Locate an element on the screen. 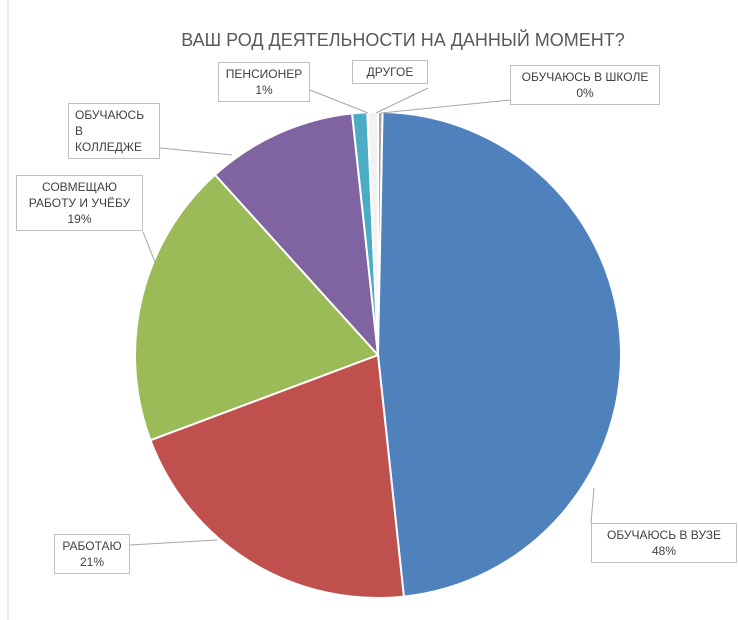 This screenshot has width=738, height=620. data-label: СОВМЕЩАЮ РАБОТУ И УЧЁБУ 19% is located at coordinates (79, 203).